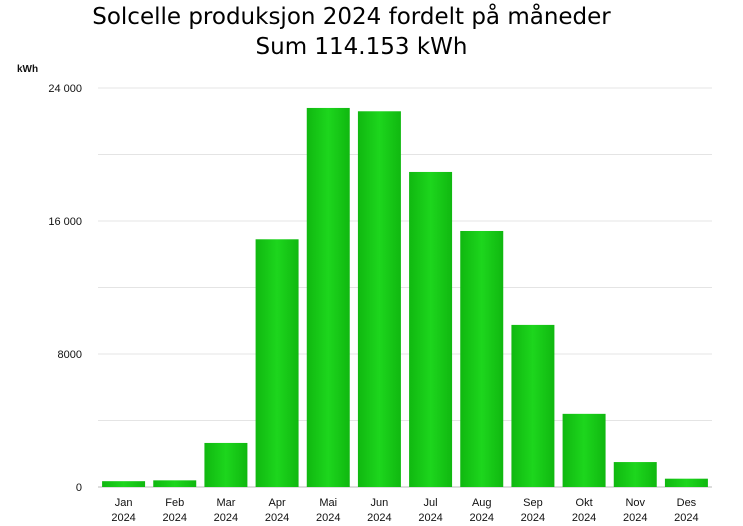 Image resolution: width=743 pixels, height=526 pixels. I want to click on x-tick-label: Nov, so click(635, 503).